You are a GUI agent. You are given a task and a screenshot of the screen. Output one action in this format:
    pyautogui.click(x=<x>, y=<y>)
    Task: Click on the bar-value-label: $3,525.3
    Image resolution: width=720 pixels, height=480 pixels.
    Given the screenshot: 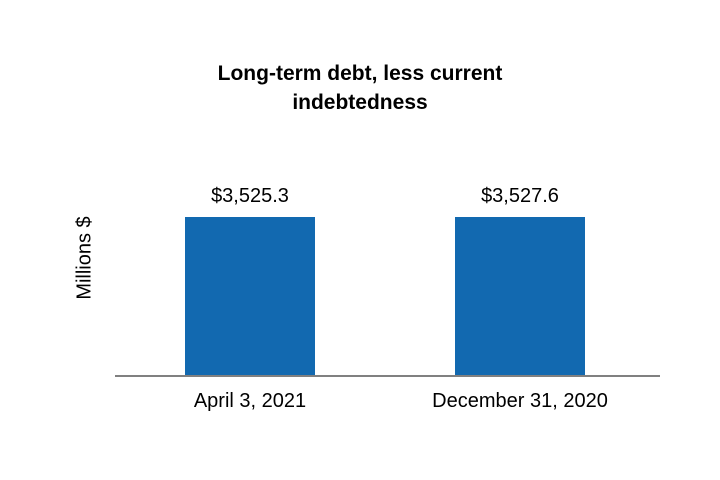 What is the action you would take?
    pyautogui.click(x=250, y=196)
    